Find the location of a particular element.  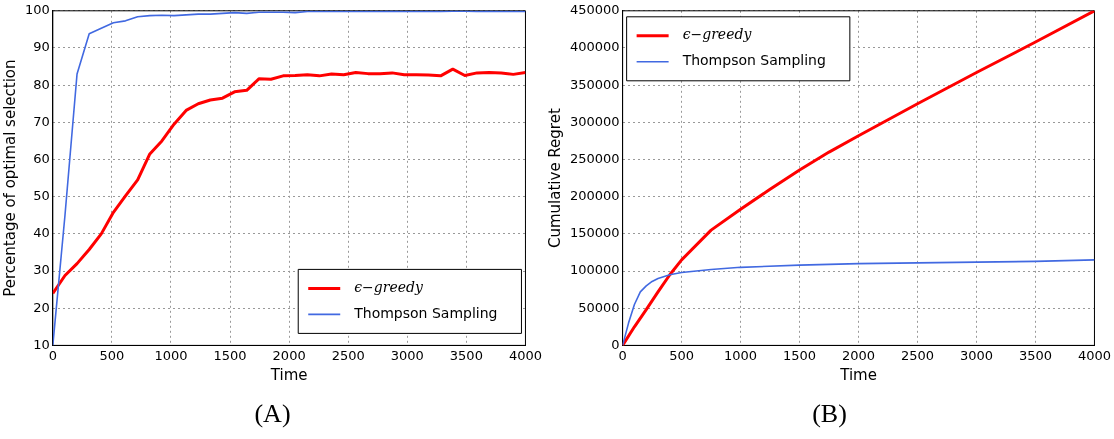

y-tick-label: 50 is located at coordinates (41, 196).